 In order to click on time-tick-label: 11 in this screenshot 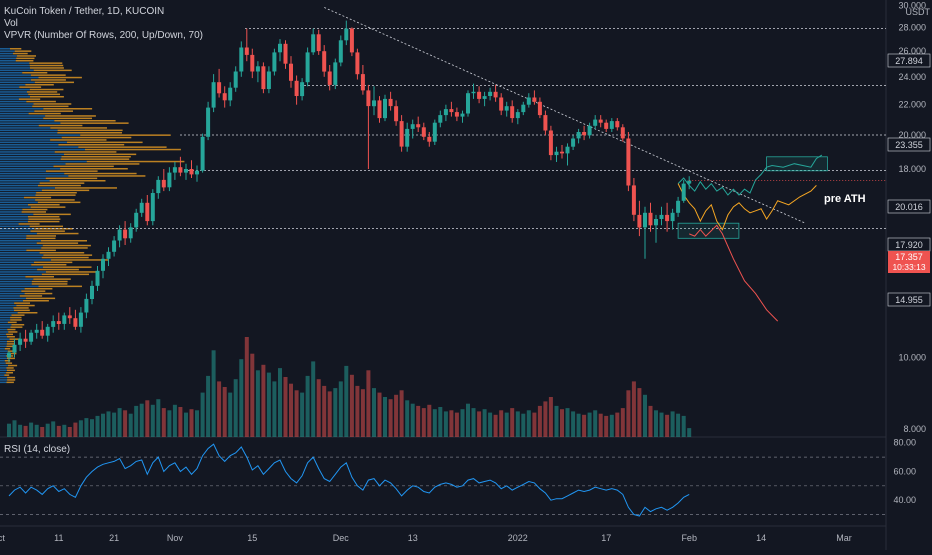, I will do `click(58, 538)`.